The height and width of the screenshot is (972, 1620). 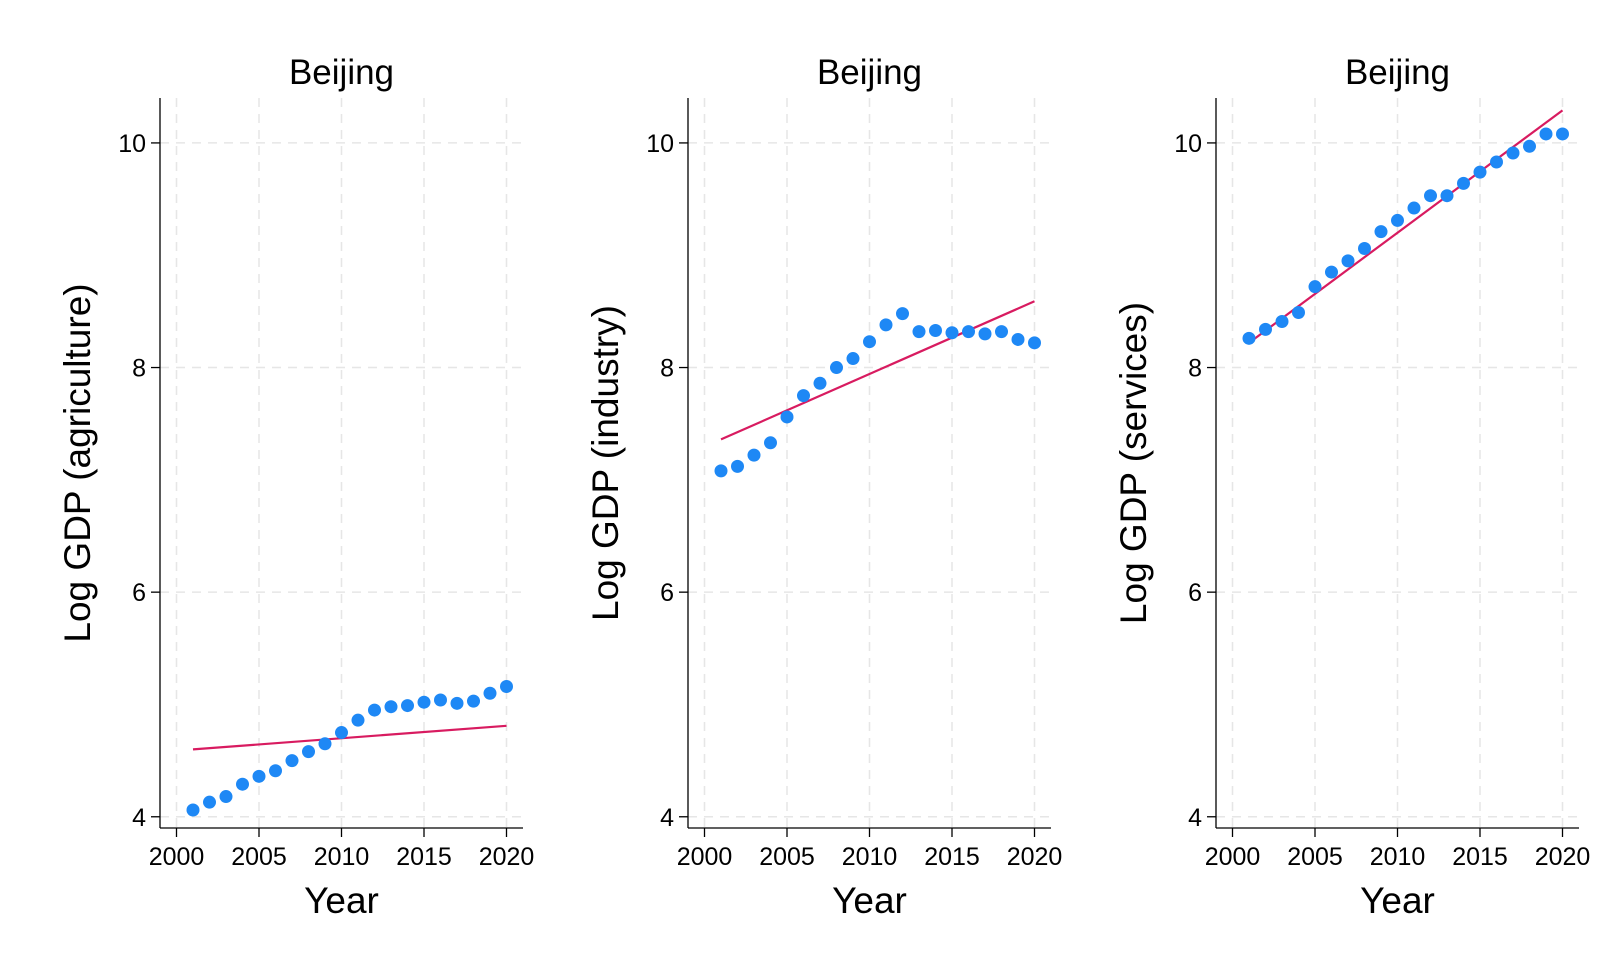 What do you see at coordinates (605, 463) in the screenshot?
I see `y-axis-label: Log GDP (industry)` at bounding box center [605, 463].